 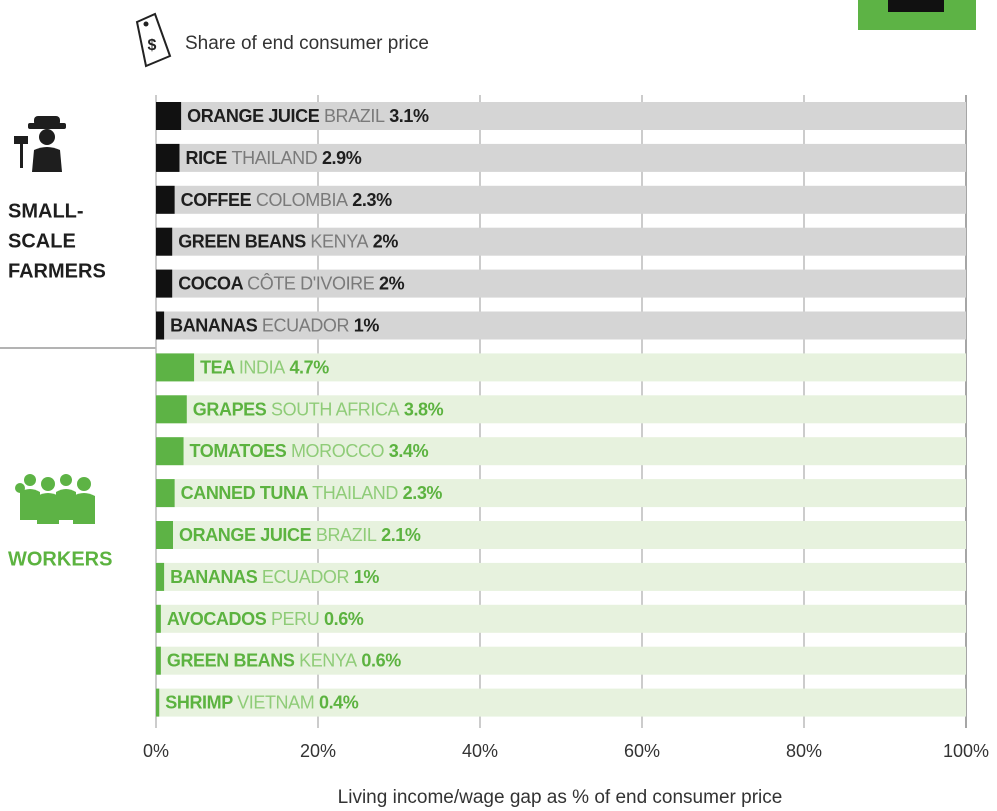 I want to click on bar-label: TEA INDIA 4.7%, so click(x=264, y=367).